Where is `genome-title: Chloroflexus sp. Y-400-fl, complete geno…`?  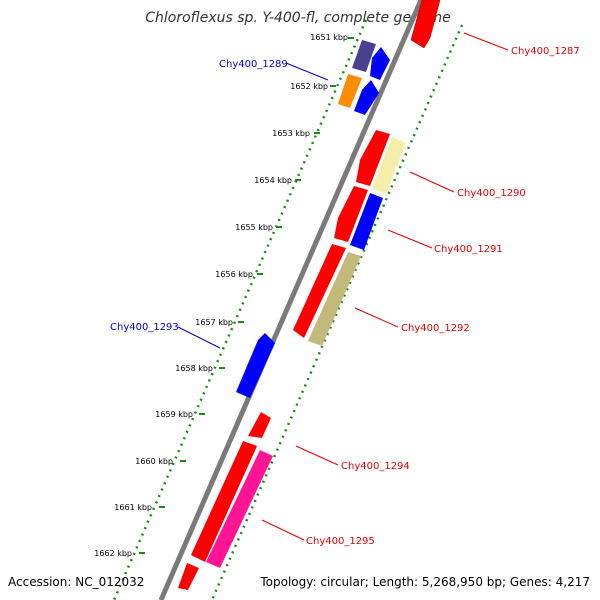
genome-title: Chloroflexus sp. Y-400-fl, complete geno… is located at coordinates (298, 18).